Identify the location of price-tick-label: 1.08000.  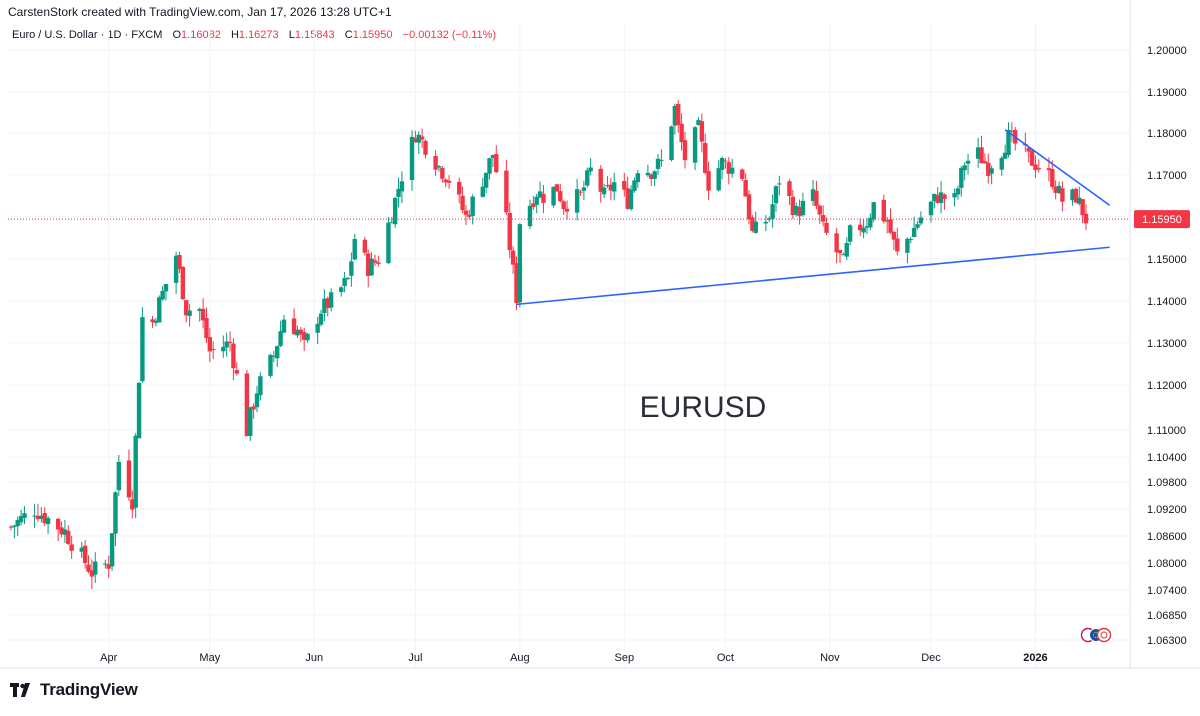
(1167, 564).